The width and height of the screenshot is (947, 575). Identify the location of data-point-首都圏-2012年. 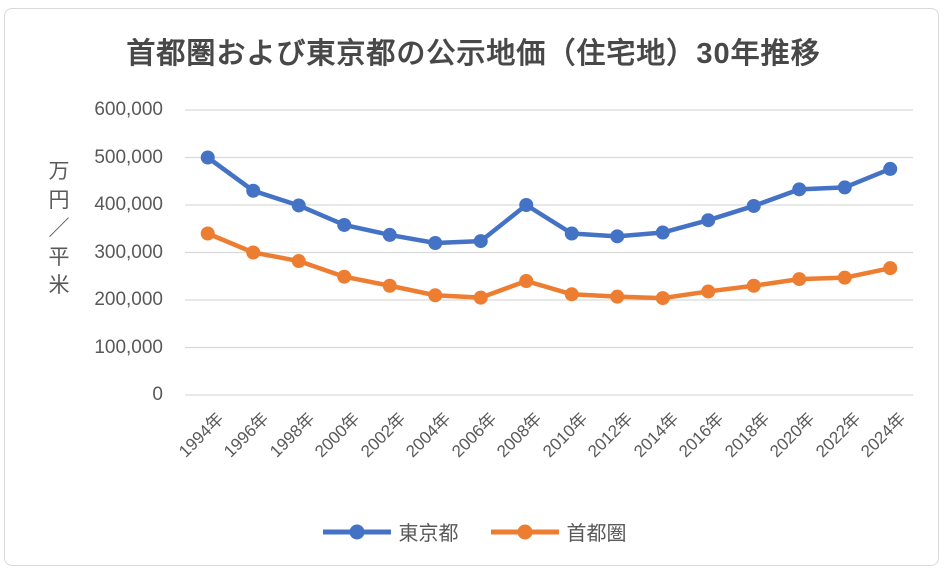
(617, 296).